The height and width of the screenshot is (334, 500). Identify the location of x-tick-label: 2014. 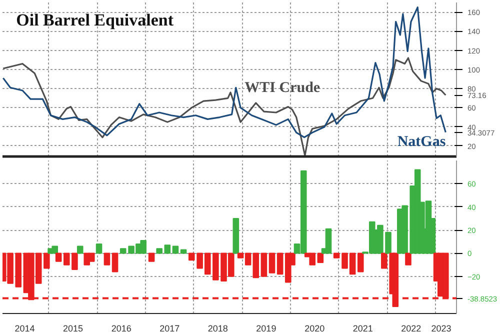
(24, 329).